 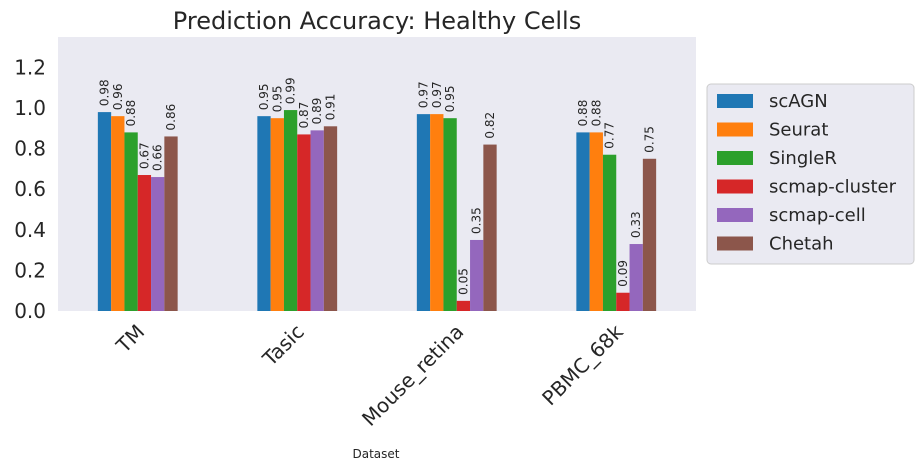 What do you see at coordinates (833, 187) in the screenshot?
I see `legend-entry: scmap-cluster` at bounding box center [833, 187].